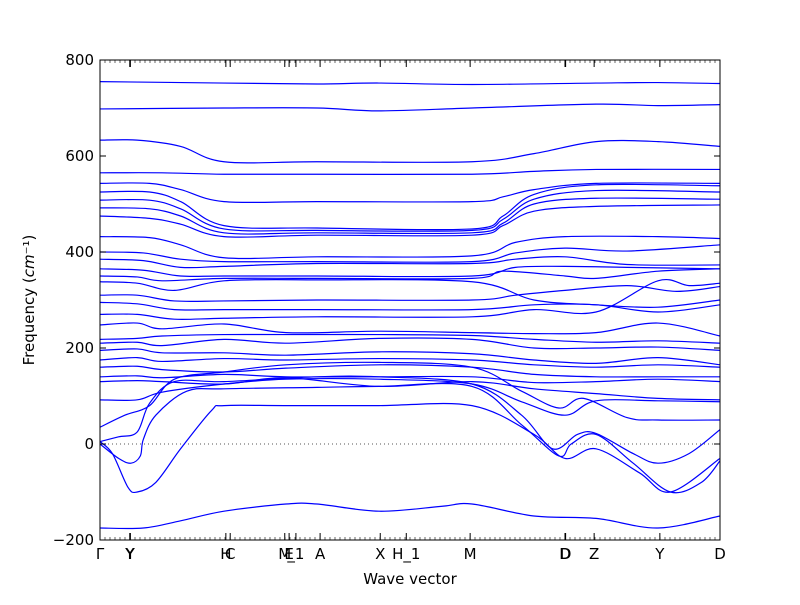 This screenshot has height=605, width=800. What do you see at coordinates (89, 444) in the screenshot?
I see `y-tick-label: 0` at bounding box center [89, 444].